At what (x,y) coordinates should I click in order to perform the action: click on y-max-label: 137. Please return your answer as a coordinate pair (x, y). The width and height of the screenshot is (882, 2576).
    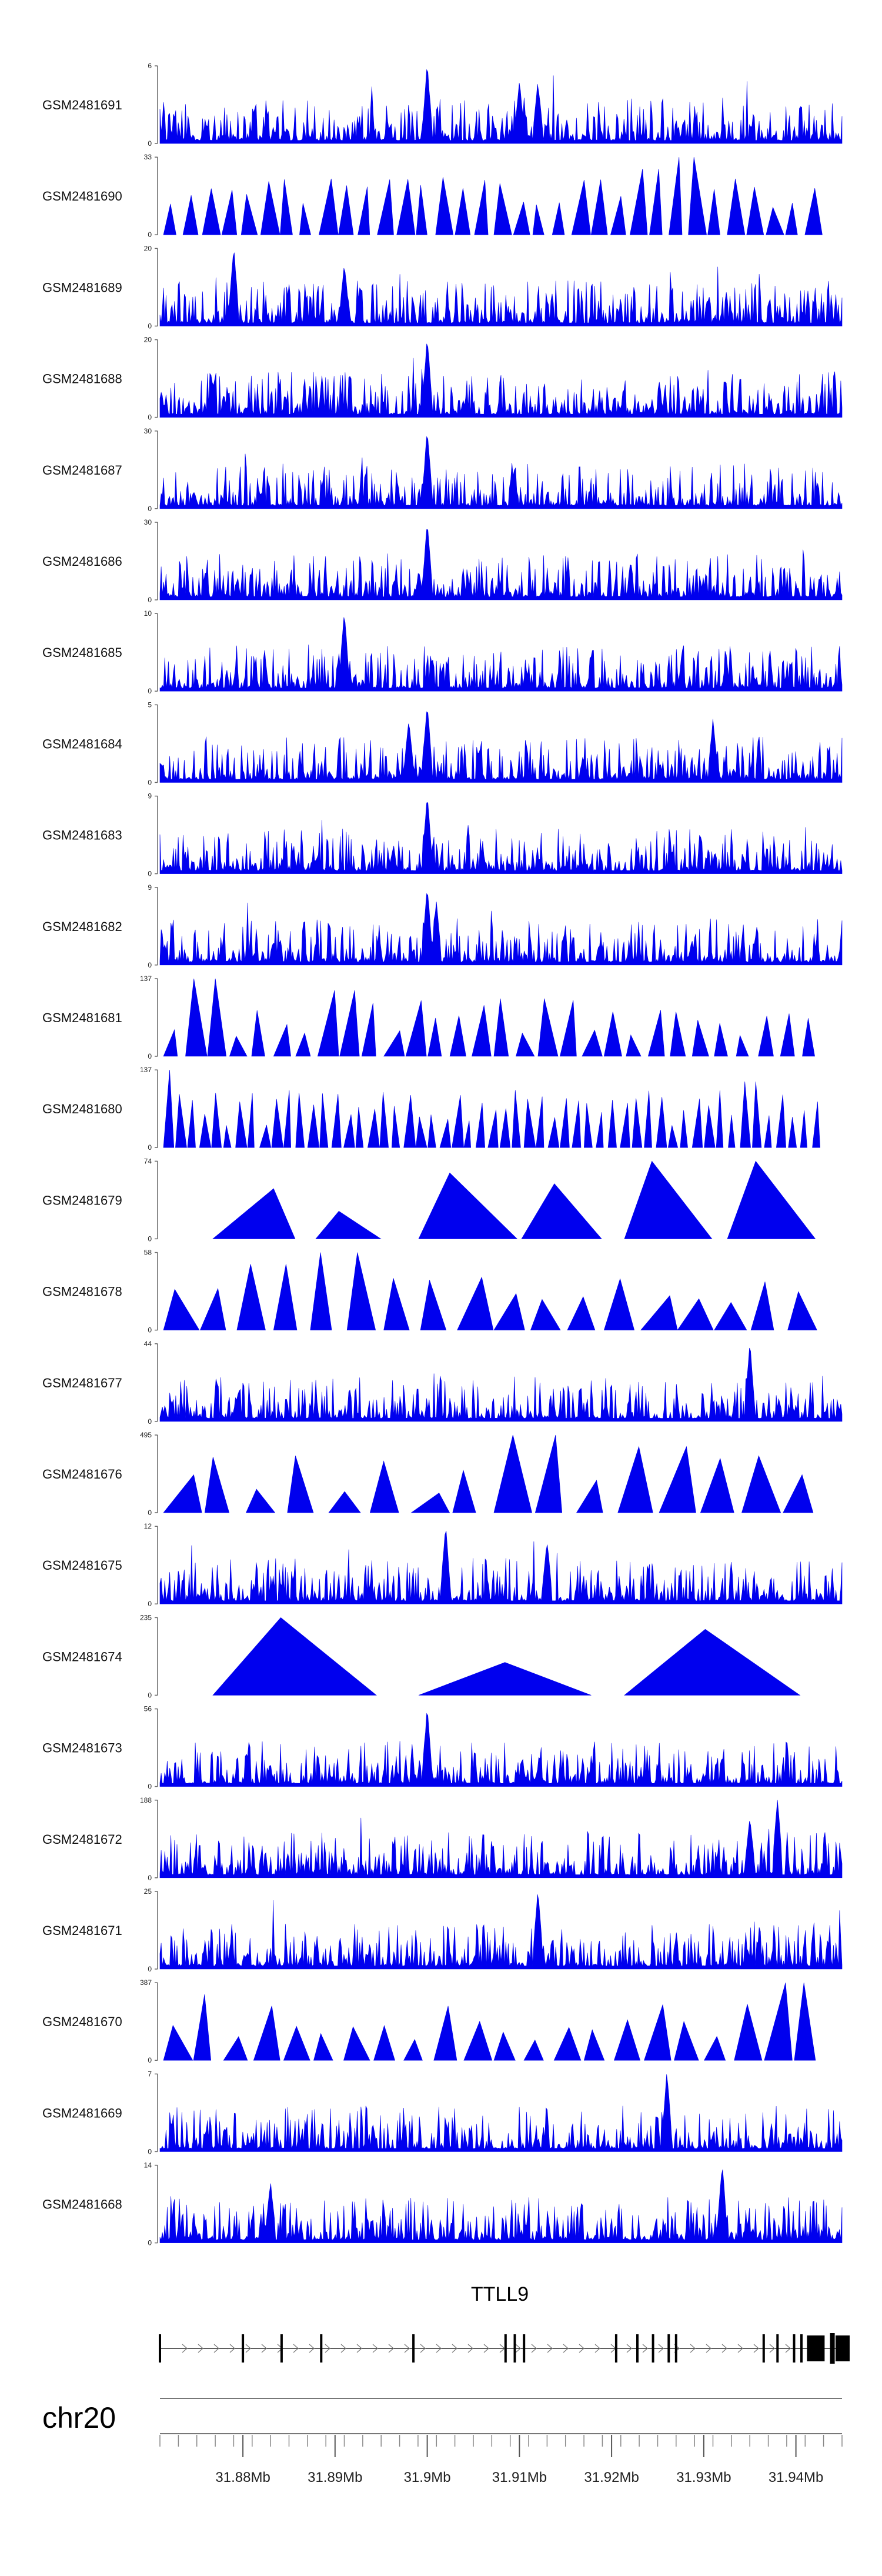
    Looking at the image, I should click on (146, 979).